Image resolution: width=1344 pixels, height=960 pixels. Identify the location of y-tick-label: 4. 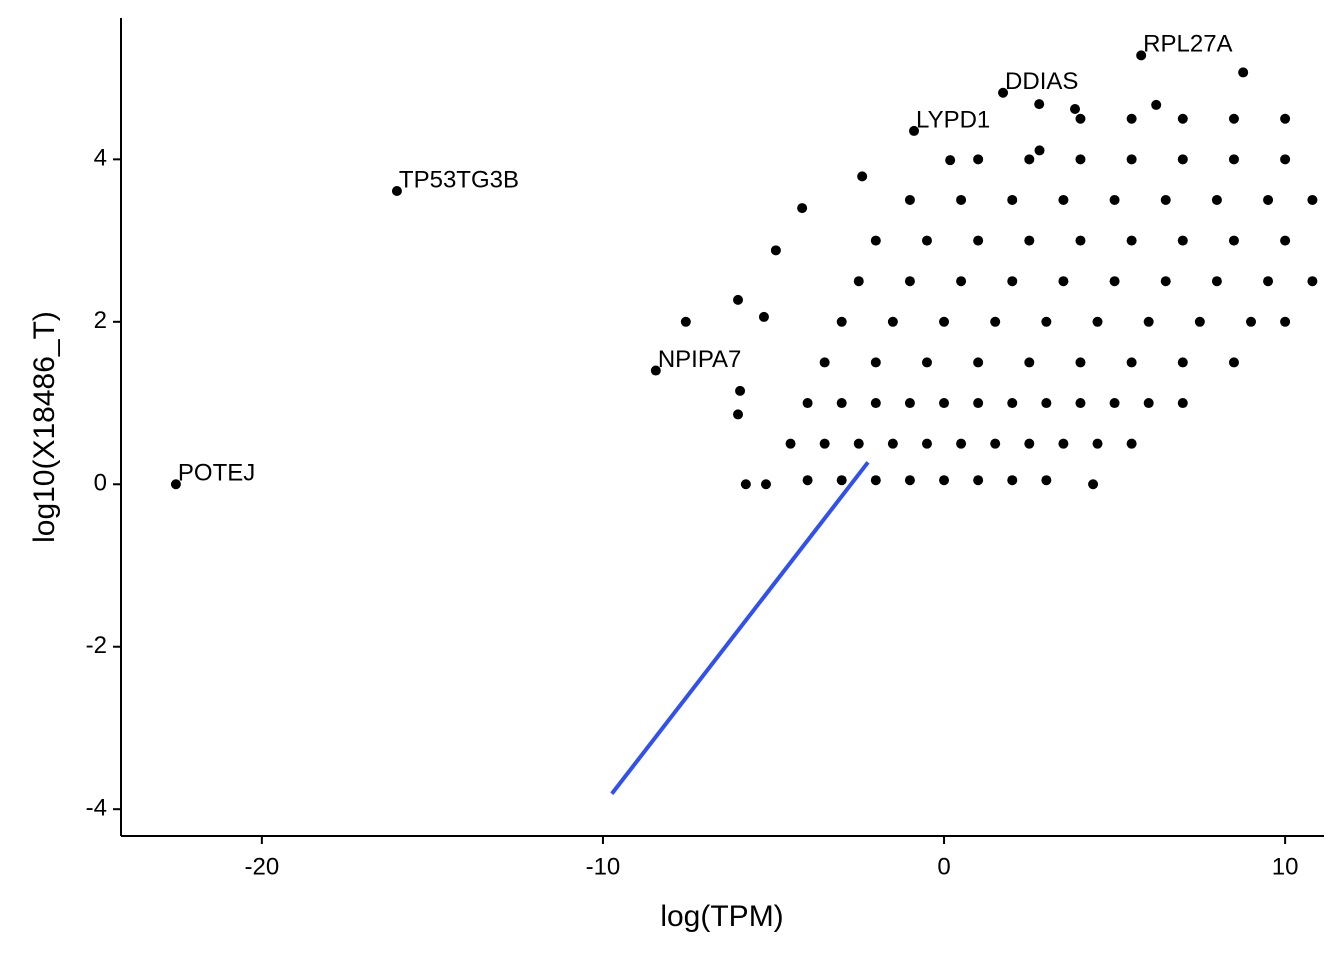
(100, 158).